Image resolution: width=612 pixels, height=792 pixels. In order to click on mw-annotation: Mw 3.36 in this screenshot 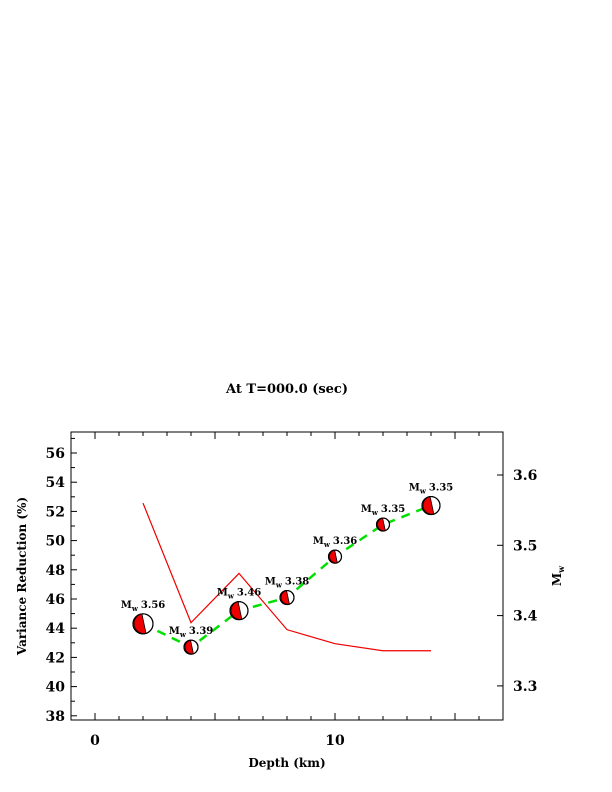, I will do `click(335, 542)`.